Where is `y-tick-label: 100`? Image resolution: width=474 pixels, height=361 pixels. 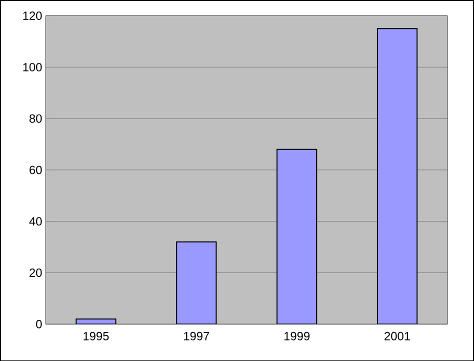
y-tick-label: 100 is located at coordinates (32, 67).